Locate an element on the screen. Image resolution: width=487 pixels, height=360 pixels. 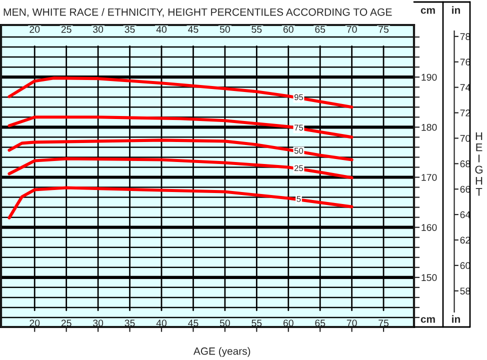
y2-tick-label: 64 is located at coordinates (465, 214).